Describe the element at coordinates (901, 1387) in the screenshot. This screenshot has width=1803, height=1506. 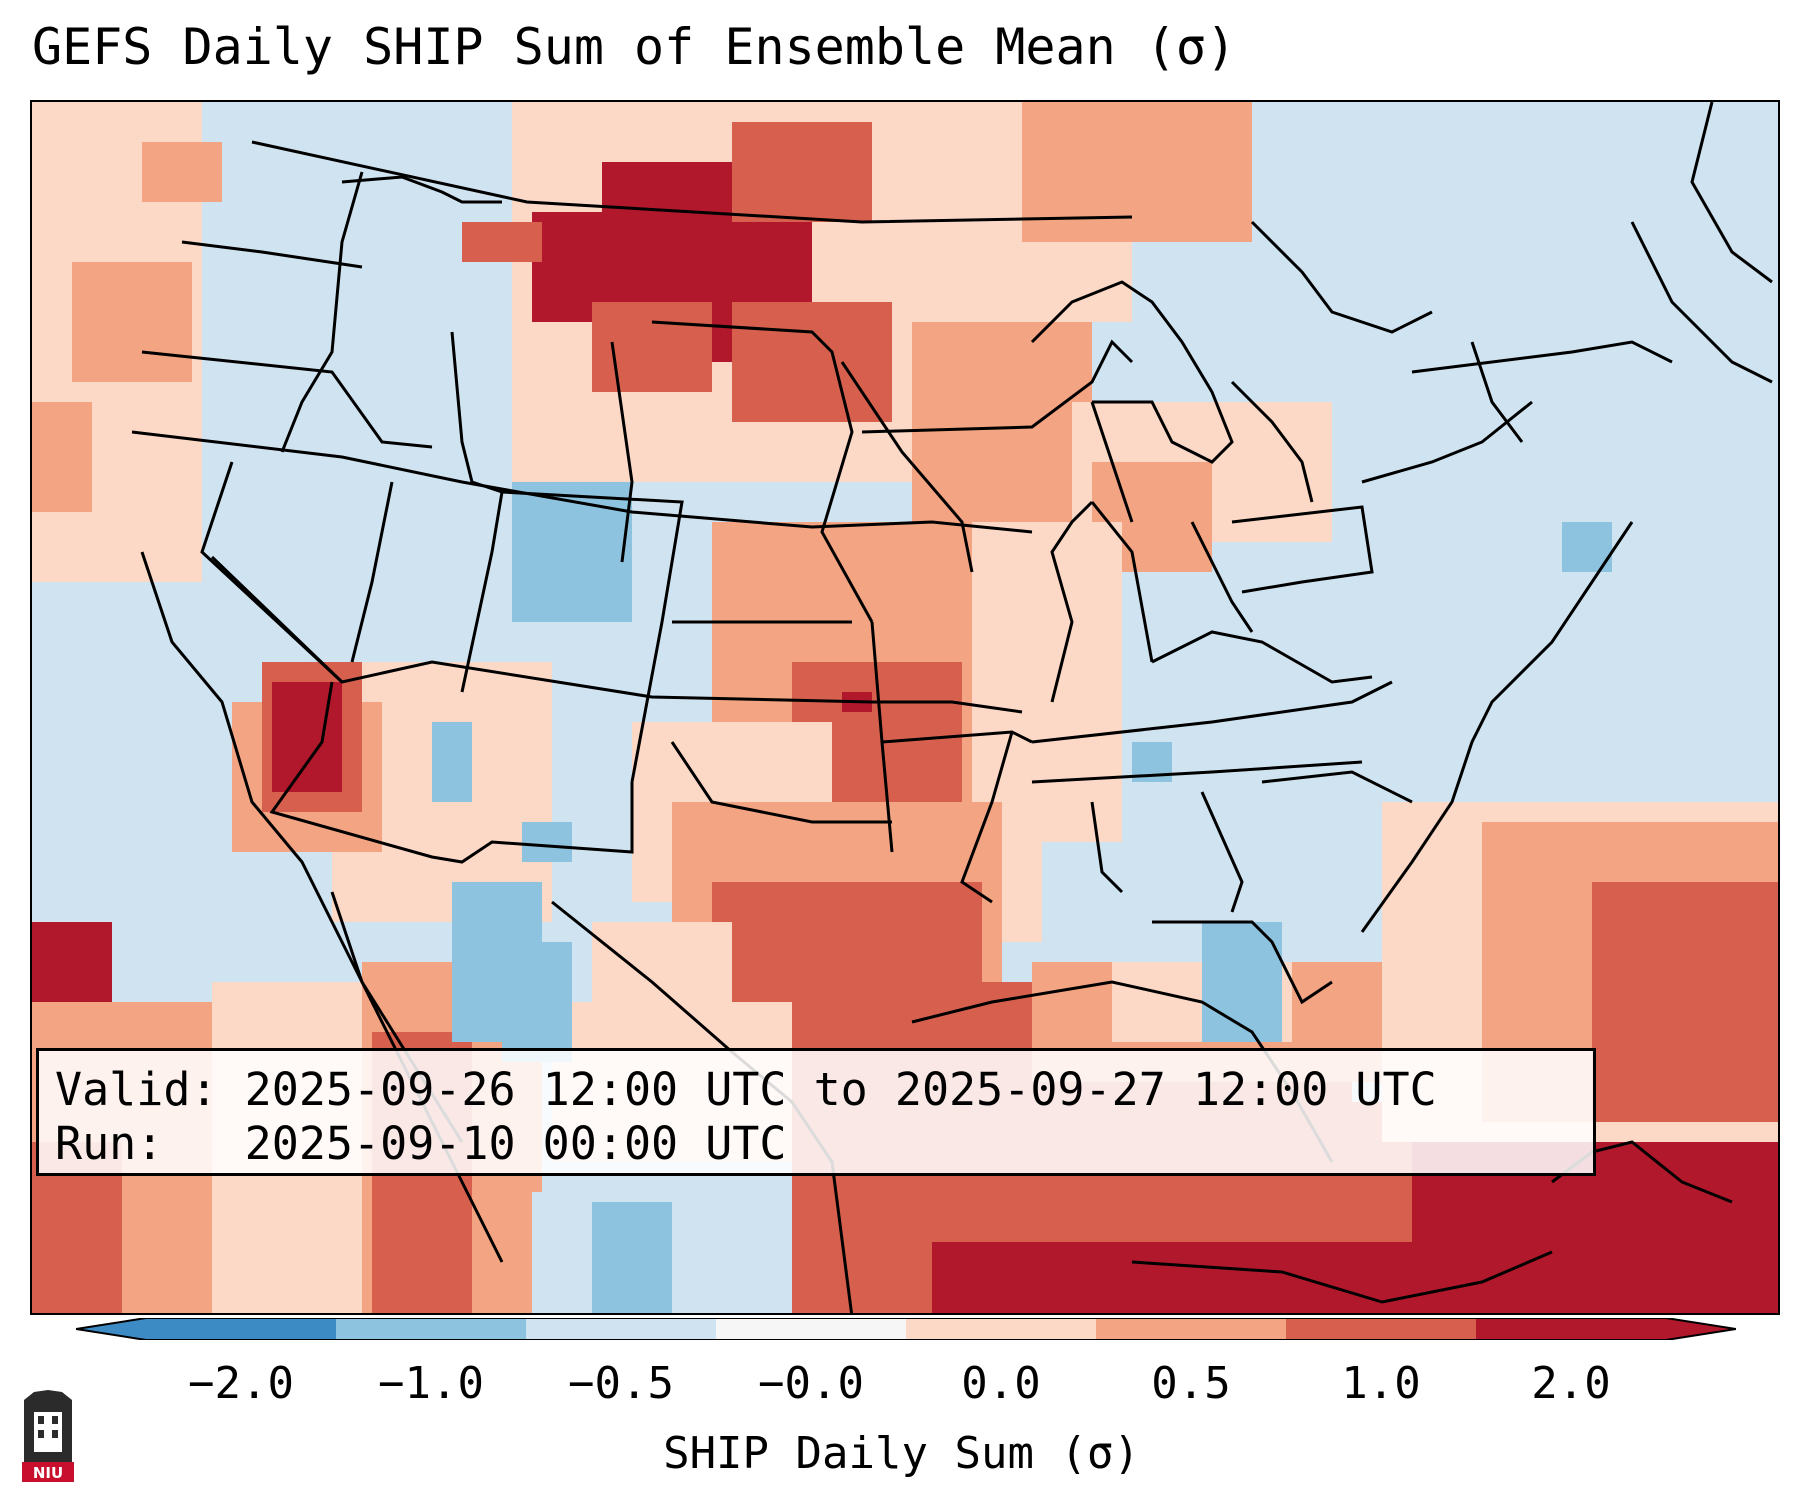
I see `colorbar-ticks: −2.0 −1.0 −0.5 −0.0 0.0 0.5 1.0 2.0` at that location.